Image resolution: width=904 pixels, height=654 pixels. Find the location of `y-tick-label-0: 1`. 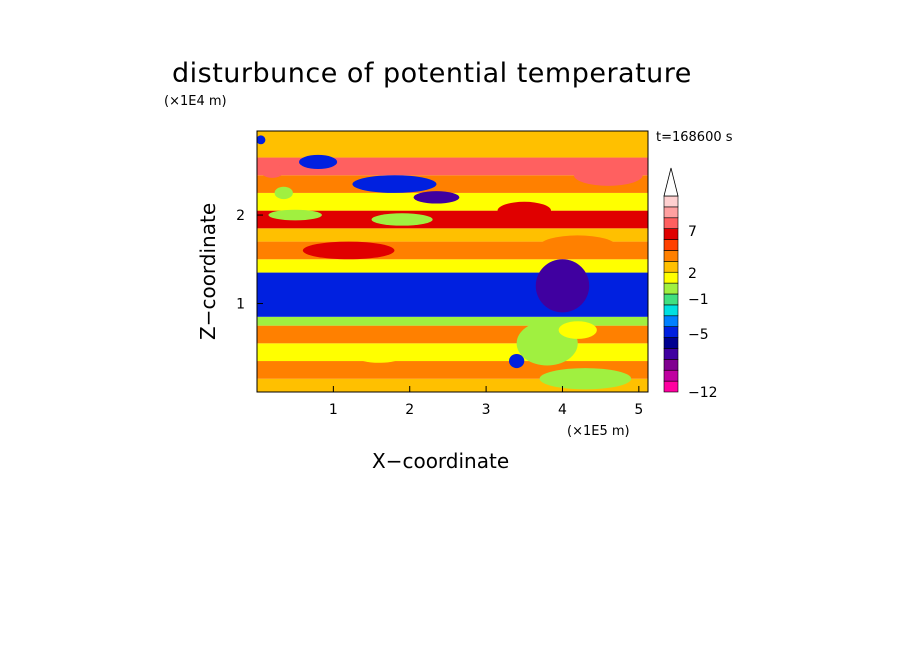

y-tick-label-0: 1 is located at coordinates (240, 305).